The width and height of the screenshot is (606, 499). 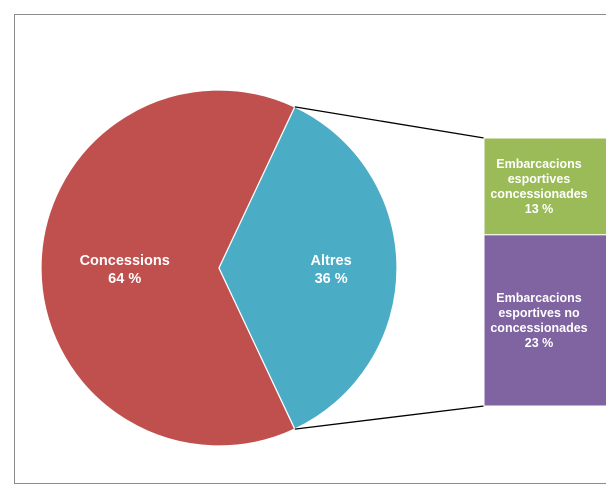 I want to click on pie-slice-label: Concessions 64 %, so click(x=125, y=270).